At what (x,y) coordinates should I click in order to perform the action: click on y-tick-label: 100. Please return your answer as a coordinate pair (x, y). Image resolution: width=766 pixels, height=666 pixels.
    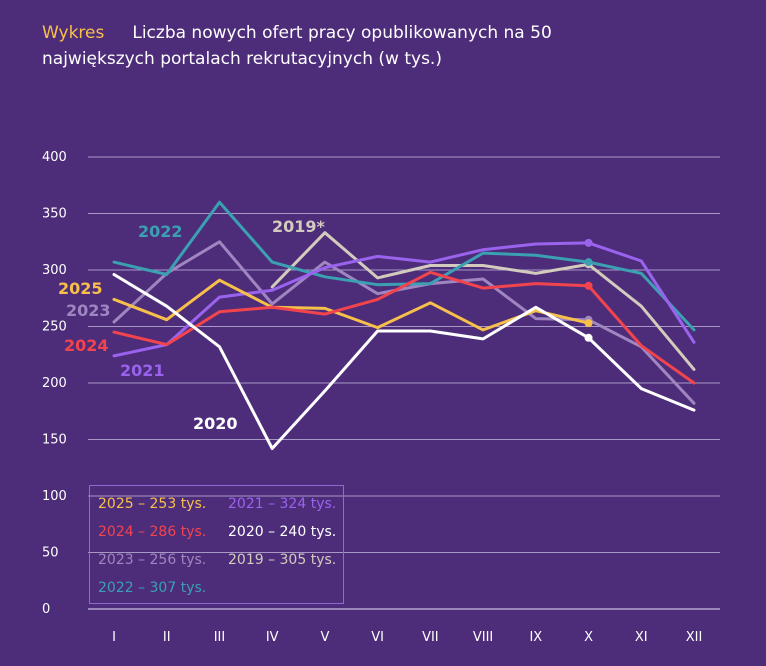
    Looking at the image, I should click on (54, 496).